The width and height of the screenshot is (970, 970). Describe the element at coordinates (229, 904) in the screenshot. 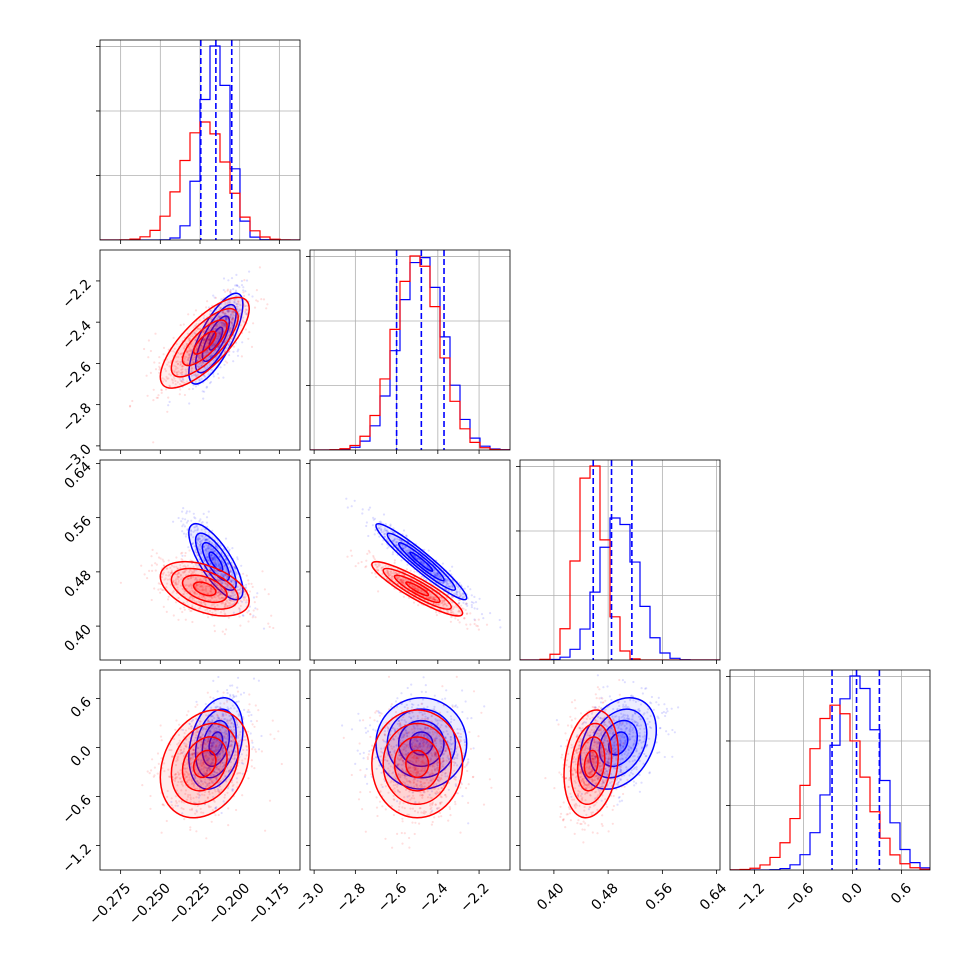

I see `x-tick-label: −0.200` at that location.